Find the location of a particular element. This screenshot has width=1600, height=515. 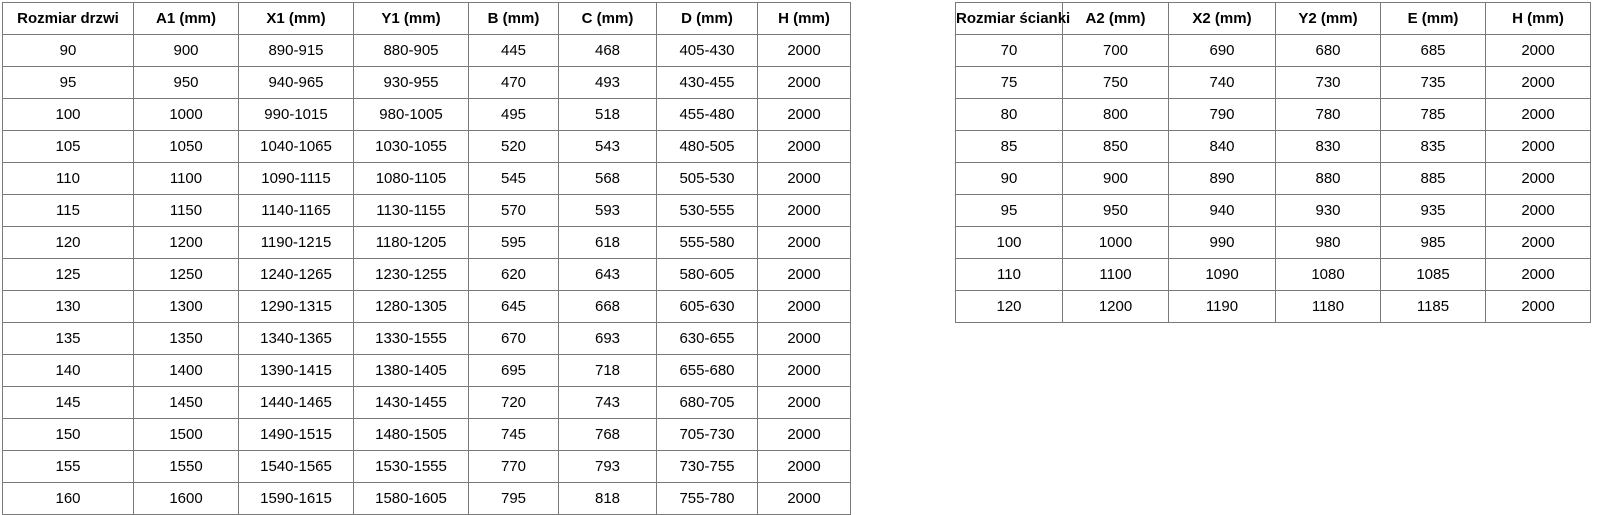

table-cell: 680 is located at coordinates (1328, 50).